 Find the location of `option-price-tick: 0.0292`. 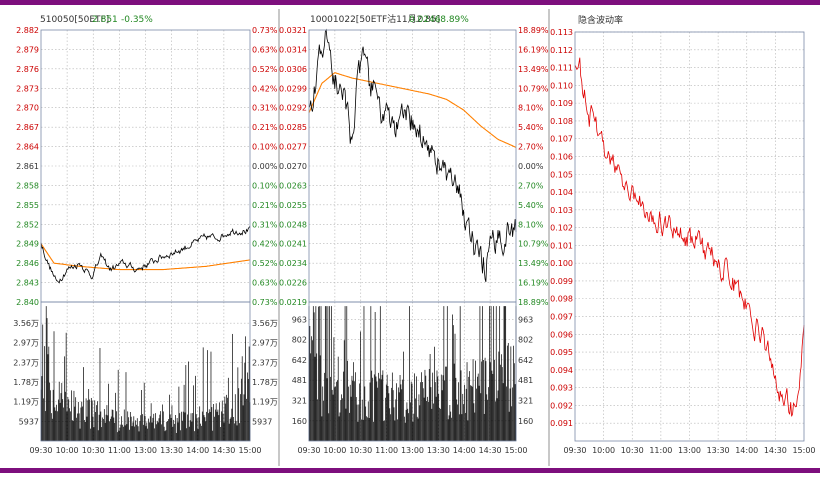

option-price-tick: 0.0292 is located at coordinates (293, 108).